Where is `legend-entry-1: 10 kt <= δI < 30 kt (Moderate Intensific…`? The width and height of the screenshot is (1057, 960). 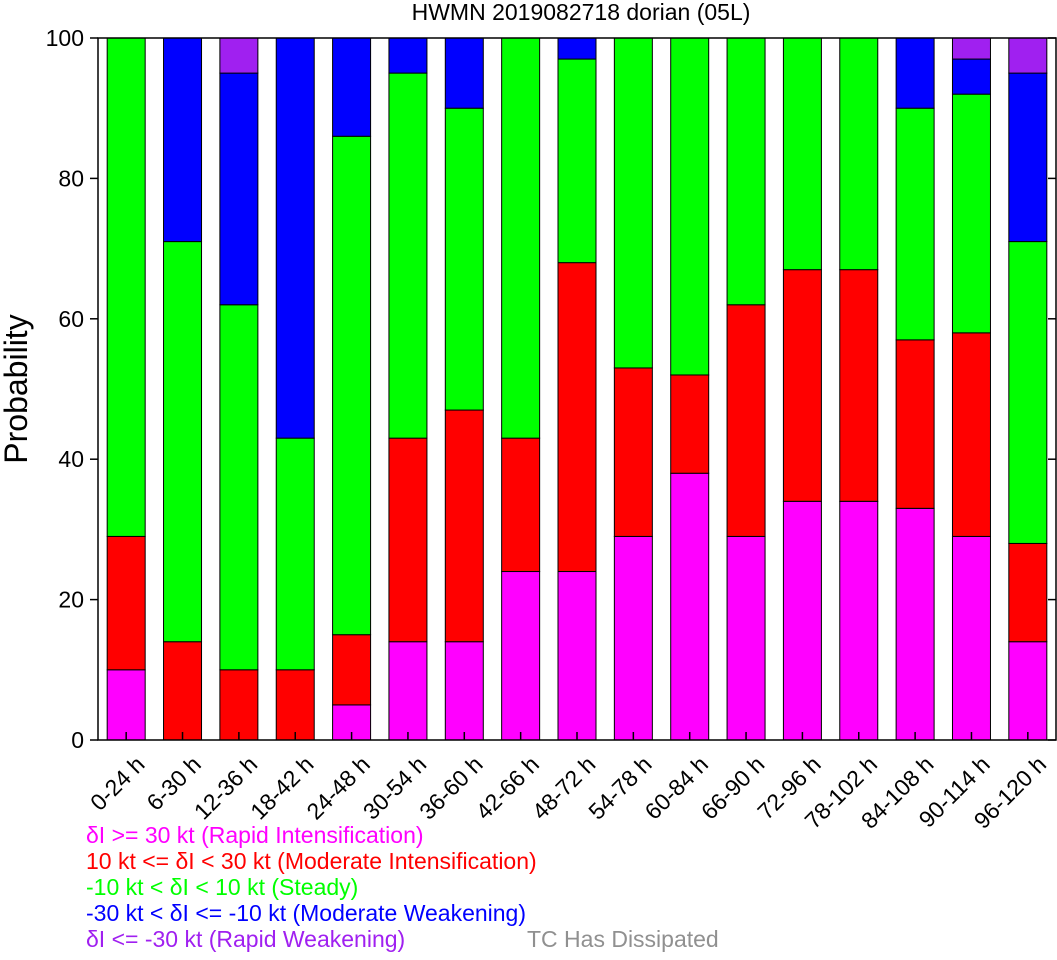
legend-entry-1: 10 kt <= δI < 30 kt (Moderate Intensific… is located at coordinates (311, 861).